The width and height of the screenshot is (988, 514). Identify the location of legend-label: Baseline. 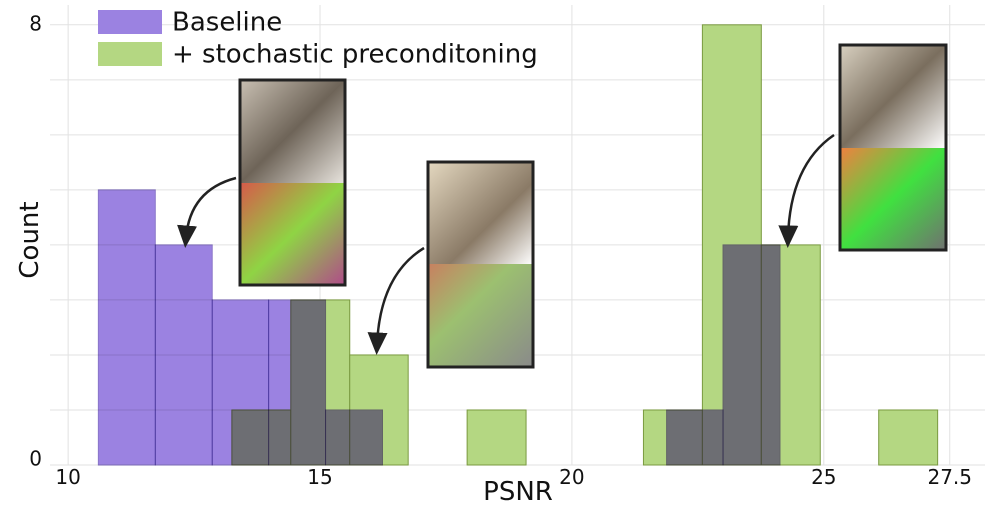
(227, 23).